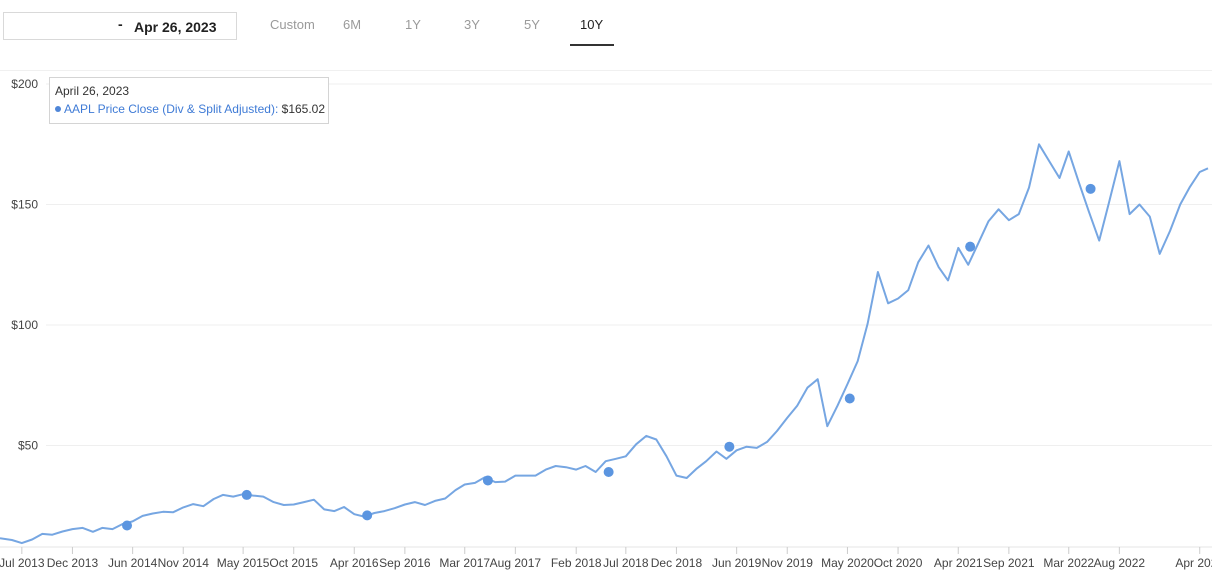 The height and width of the screenshot is (581, 1212). Describe the element at coordinates (532, 24) in the screenshot. I see `tab-5y: 5Y` at that location.